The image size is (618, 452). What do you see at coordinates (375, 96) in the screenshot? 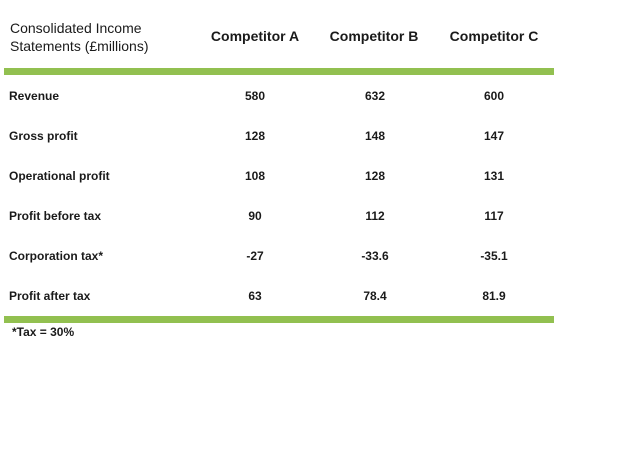
I see `cell-value: 632` at bounding box center [375, 96].